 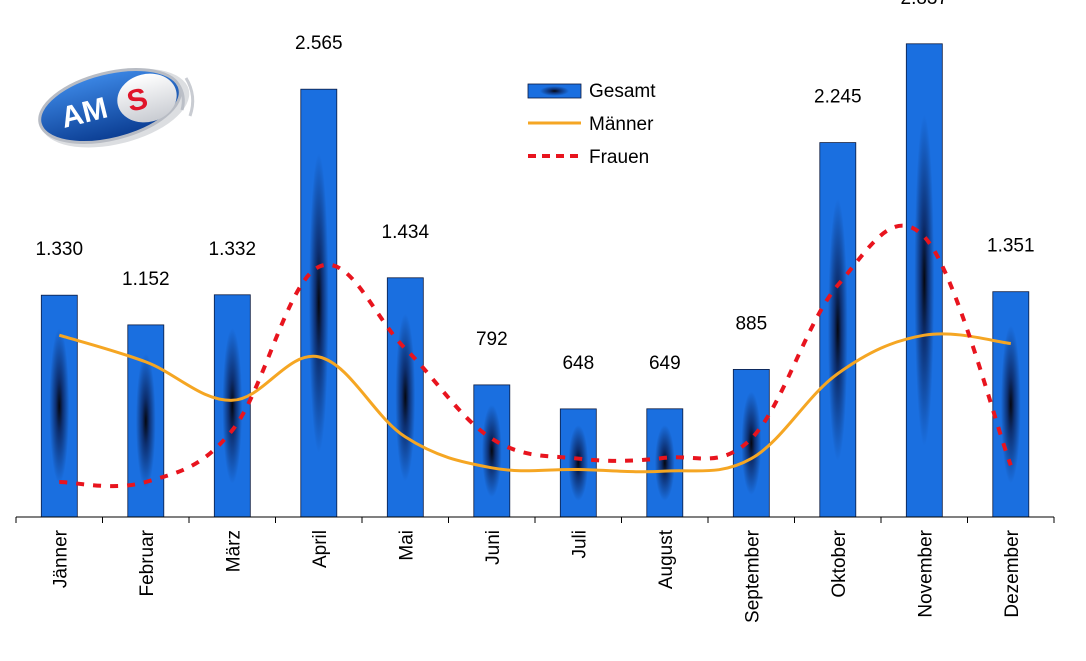 I want to click on data-label-juni: 792, so click(x=492, y=339).